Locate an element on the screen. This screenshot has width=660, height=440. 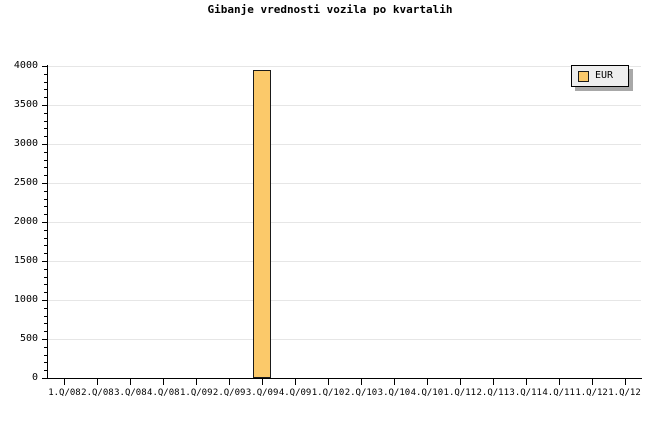
x-axis-label: 3.Q/10 is located at coordinates (394, 393).